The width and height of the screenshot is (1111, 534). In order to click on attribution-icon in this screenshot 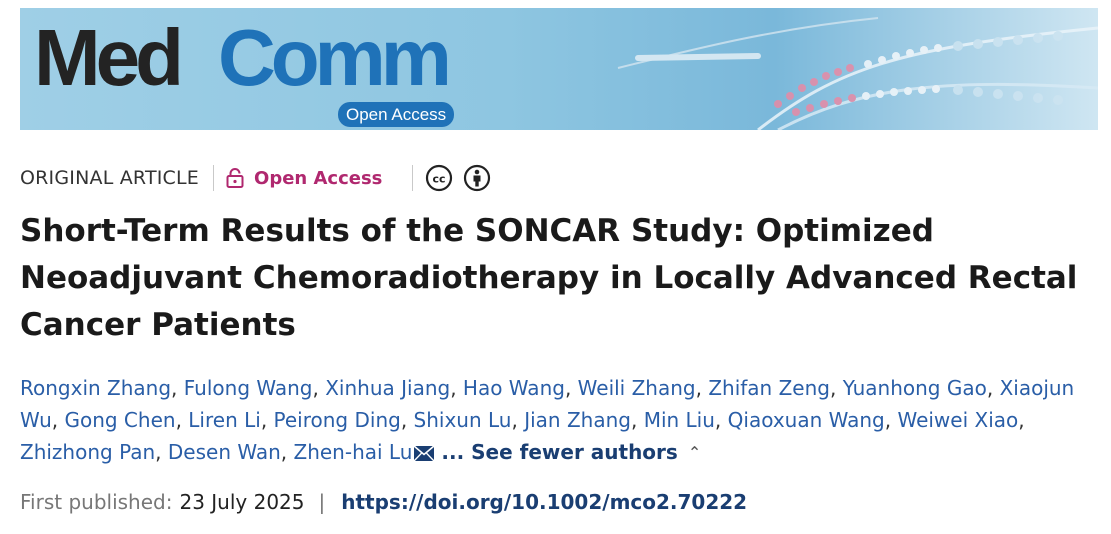, I will do `click(477, 178)`.